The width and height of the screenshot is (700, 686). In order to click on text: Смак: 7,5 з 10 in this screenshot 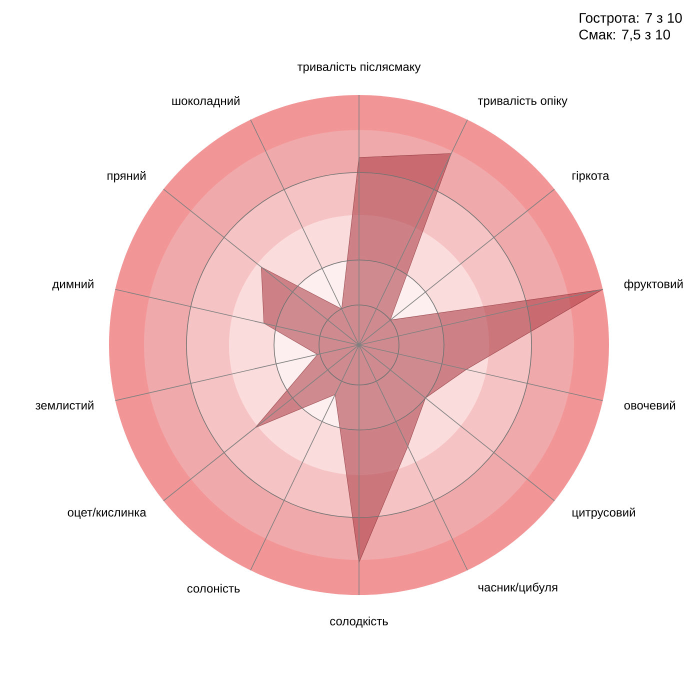, I will do `click(624, 36)`.